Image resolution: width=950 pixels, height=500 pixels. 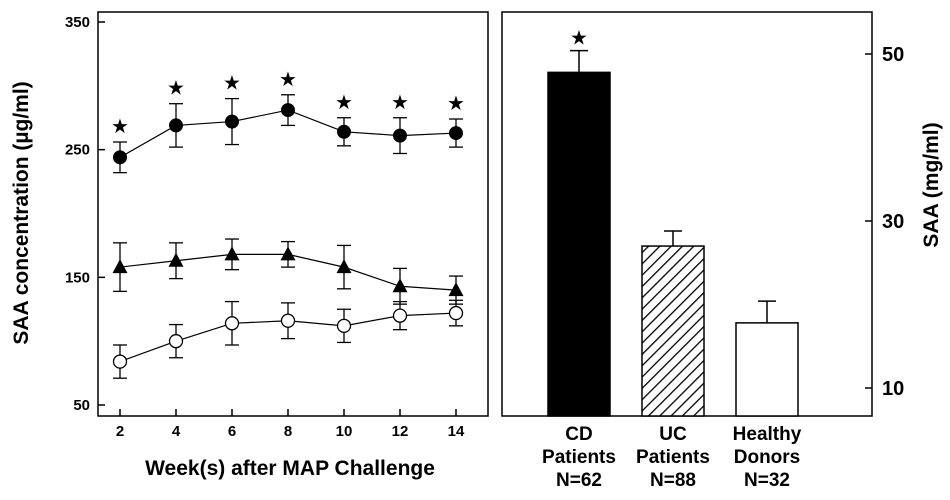 I want to click on x-tick-label: 10, so click(x=344, y=431).